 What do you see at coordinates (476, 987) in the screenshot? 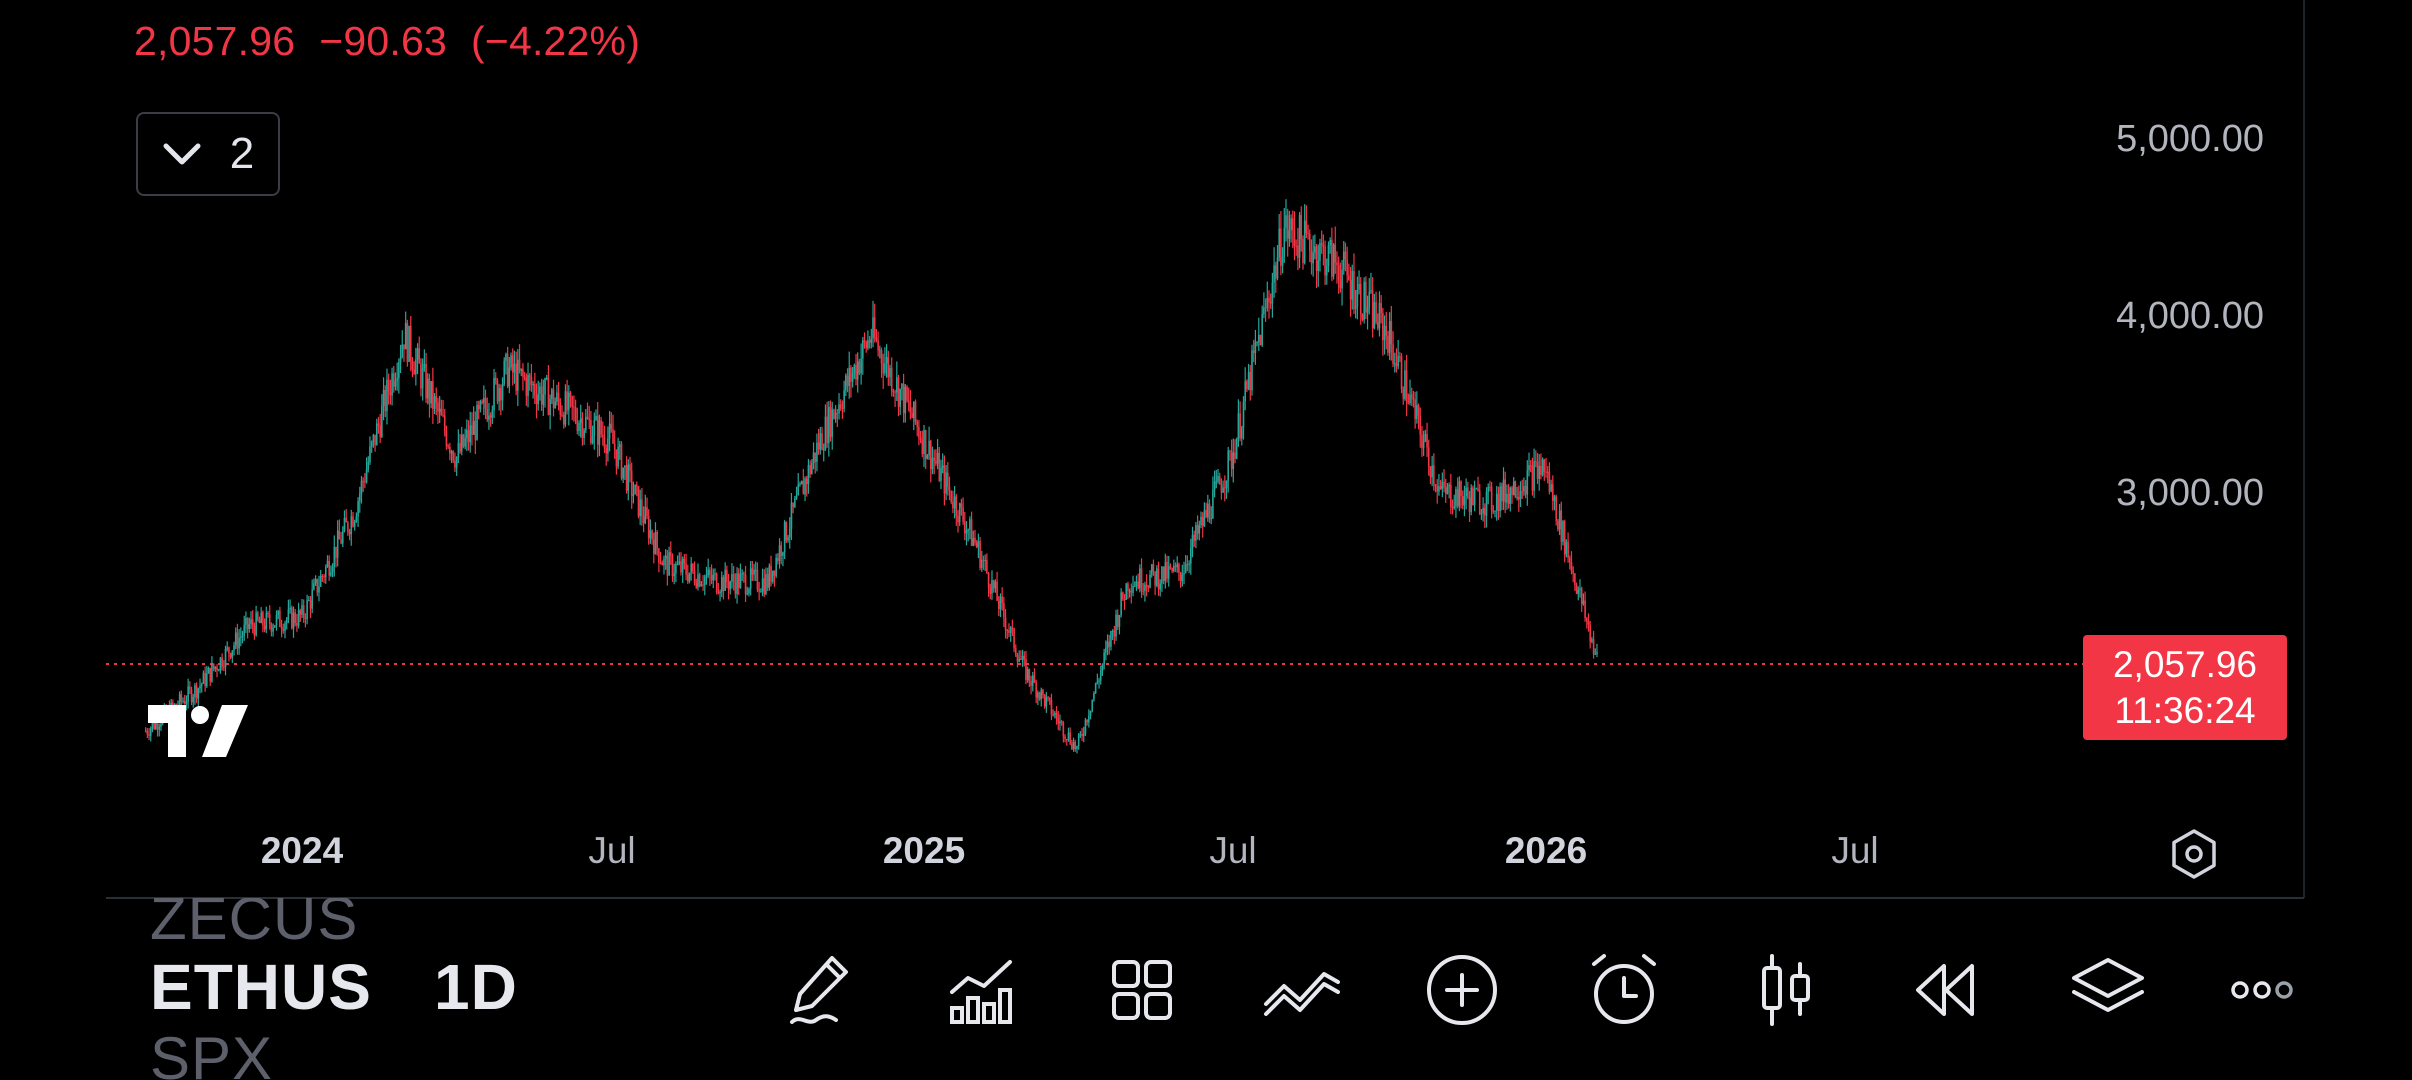
I see `interval-selector: 1D` at bounding box center [476, 987].